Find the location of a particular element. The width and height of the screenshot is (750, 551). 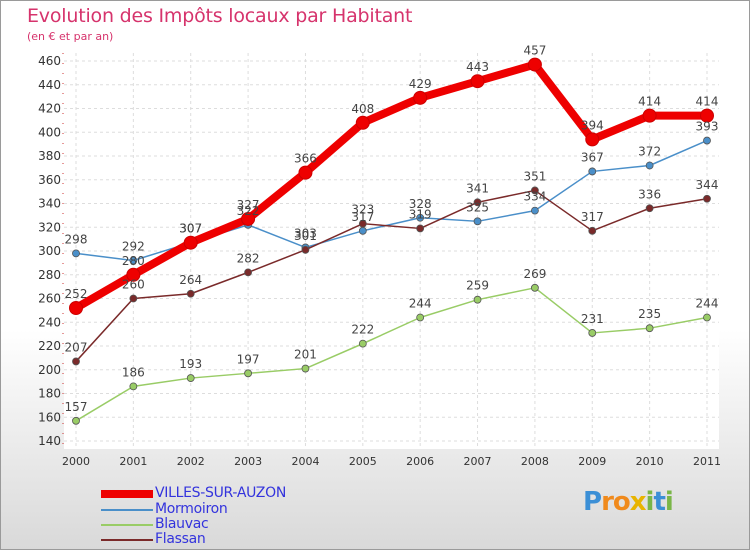

x-tick-label: 2010 is located at coordinates (650, 461).